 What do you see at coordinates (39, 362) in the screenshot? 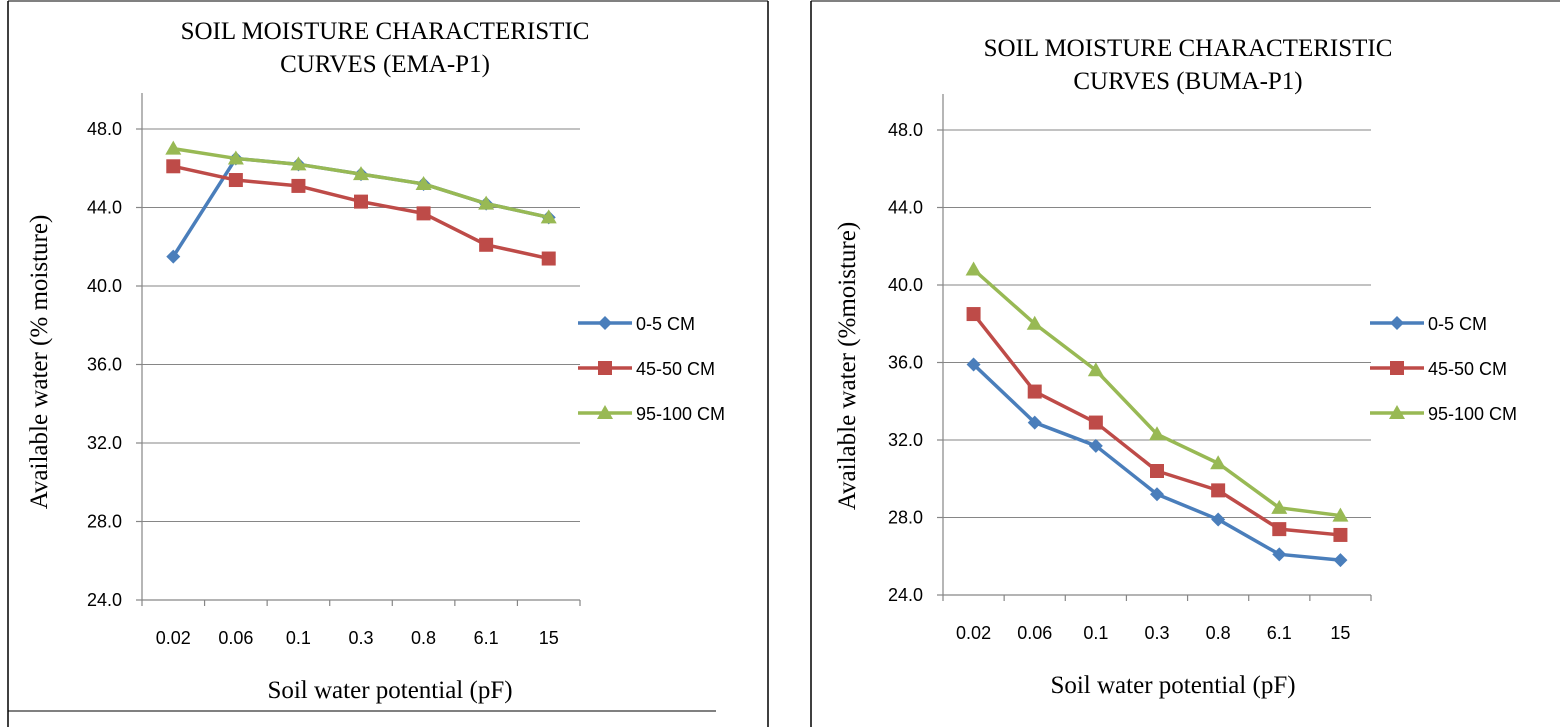
I see `y-axis-title: Available water (% moisture)` at bounding box center [39, 362].